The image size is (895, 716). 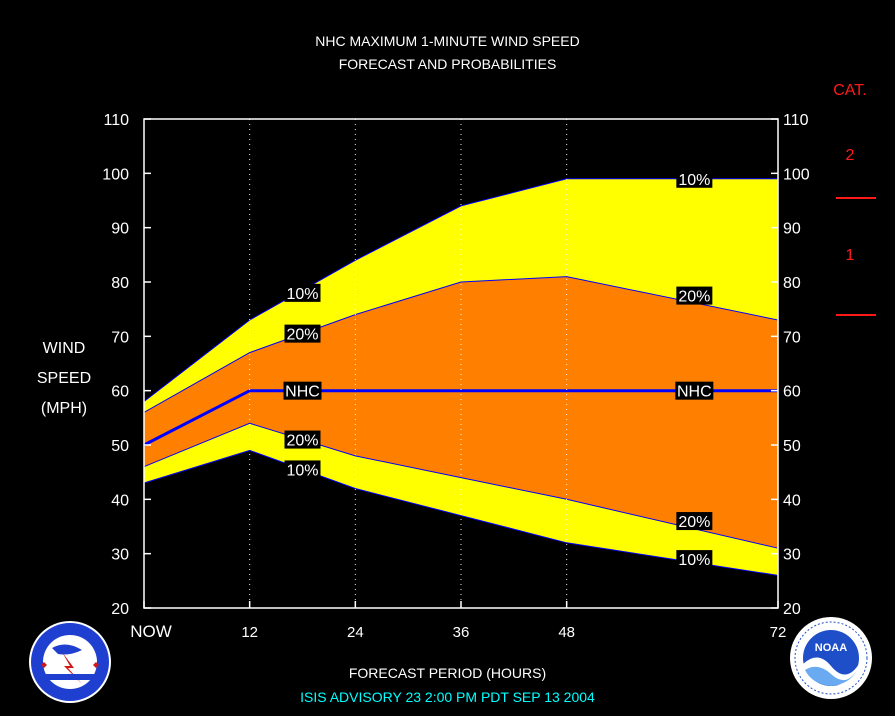 What do you see at coordinates (67, 649) in the screenshot?
I see `nws-logo-cloud-icon` at bounding box center [67, 649].